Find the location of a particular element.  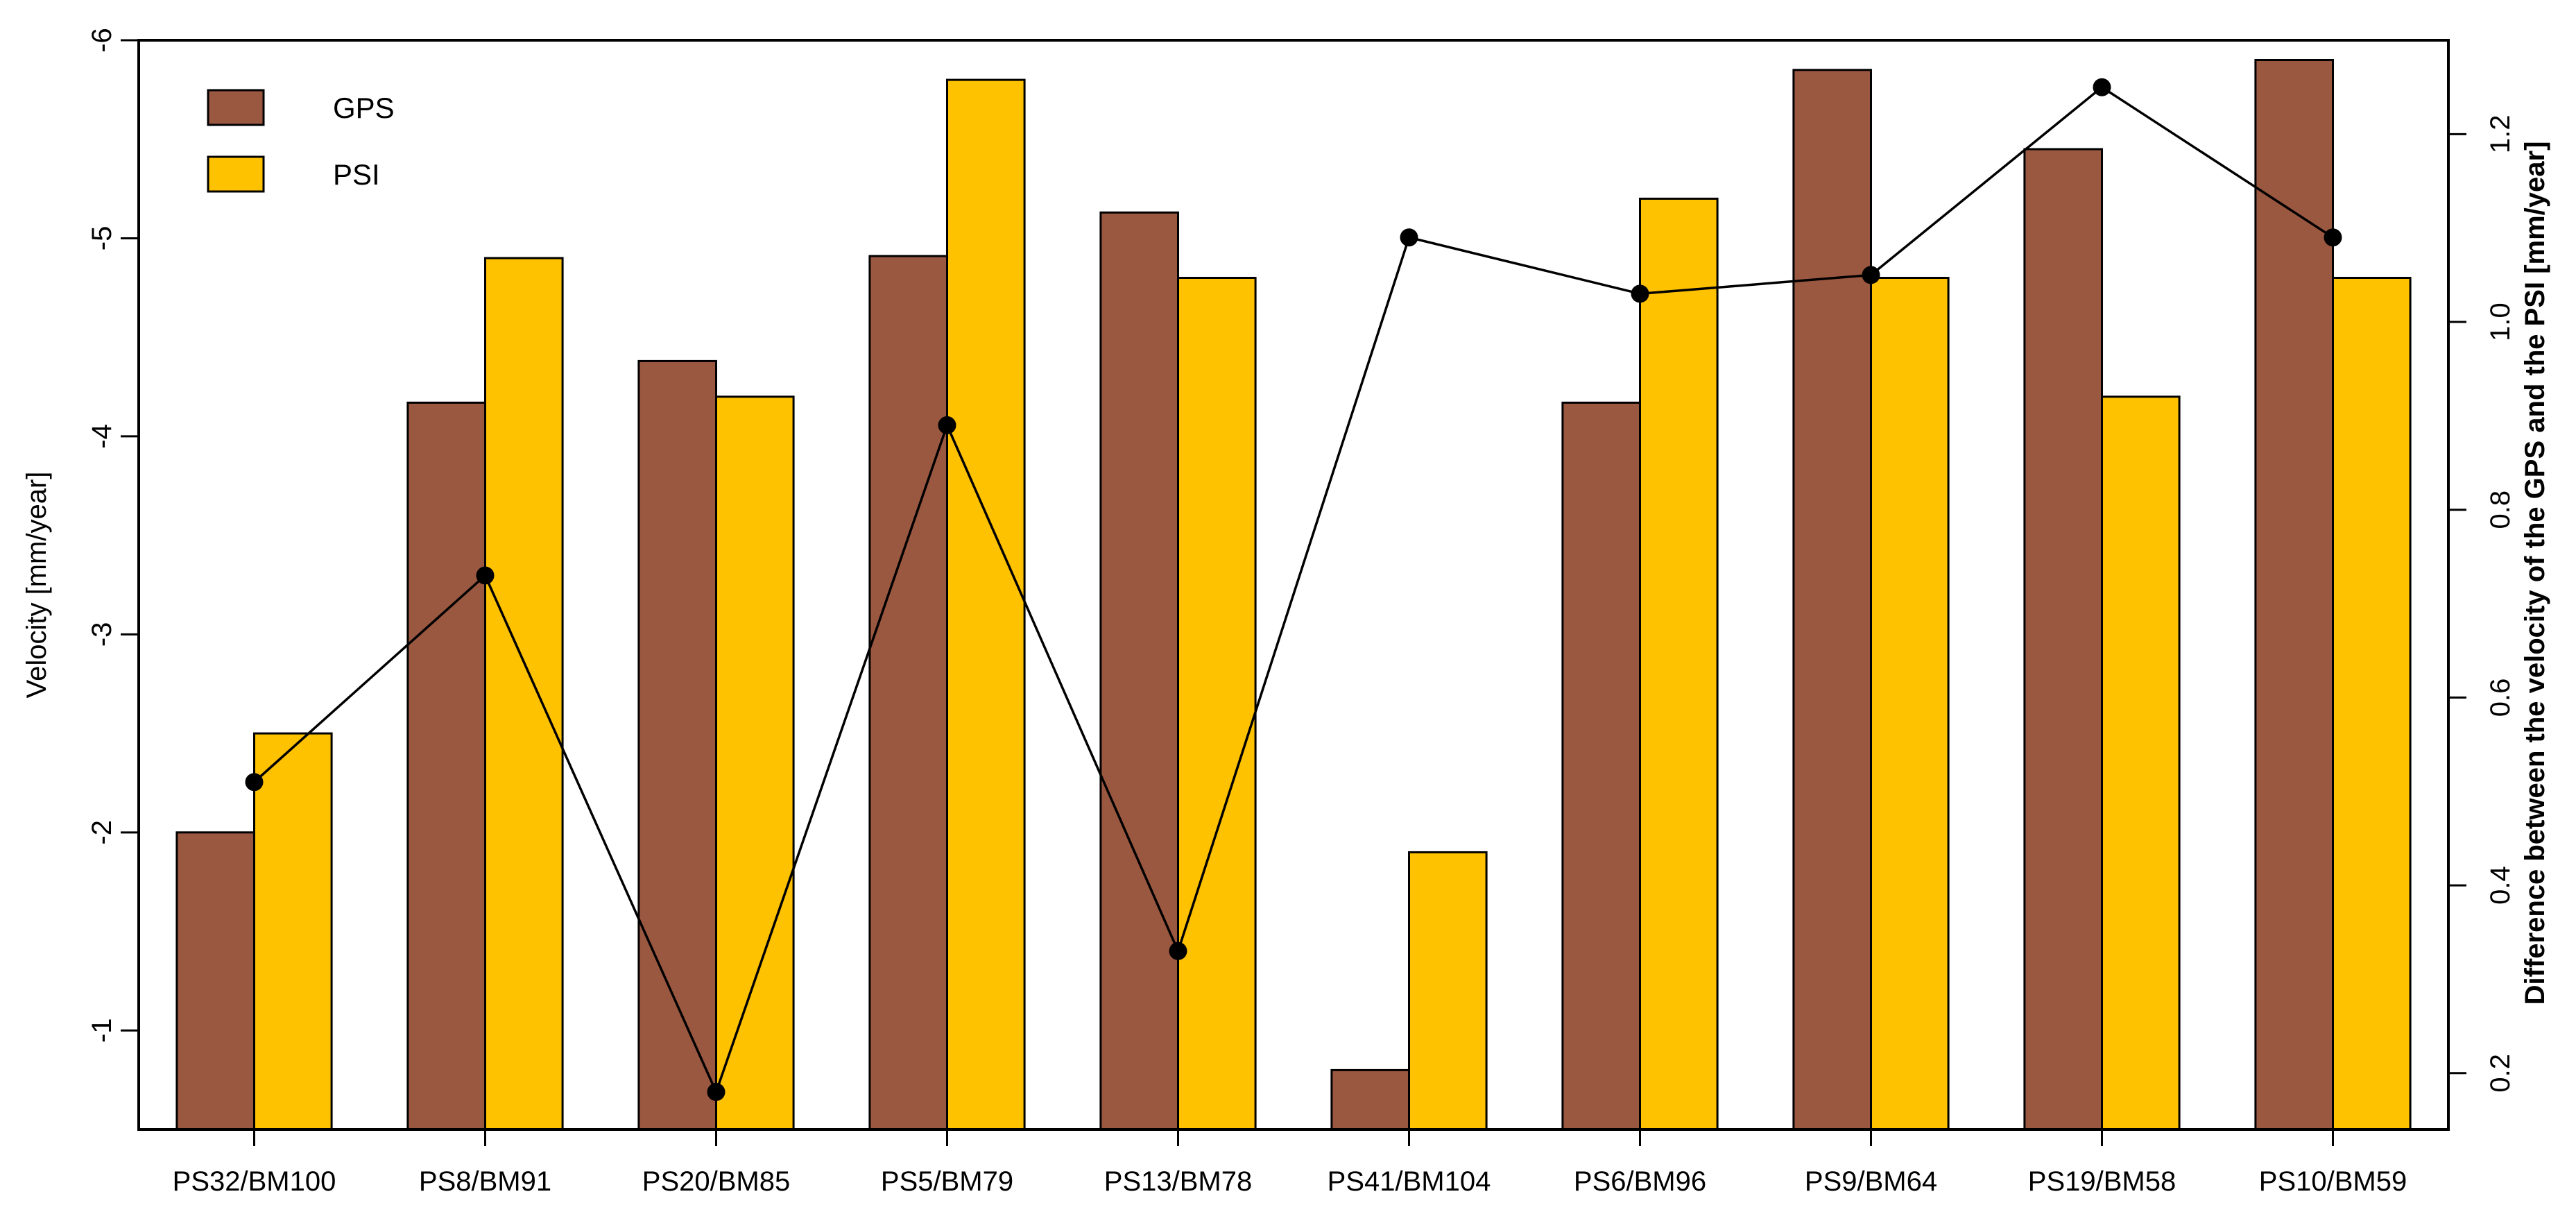

right-tick-label: 0.4 is located at coordinates (2500, 885).